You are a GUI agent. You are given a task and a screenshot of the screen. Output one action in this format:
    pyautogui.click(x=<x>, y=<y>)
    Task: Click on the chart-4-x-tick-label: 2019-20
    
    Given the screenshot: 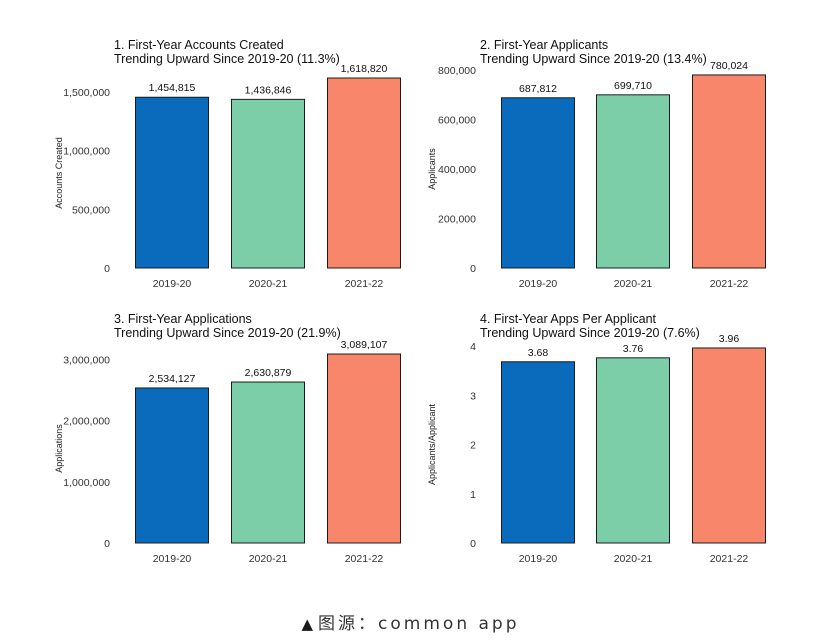 What is the action you would take?
    pyautogui.click(x=538, y=559)
    